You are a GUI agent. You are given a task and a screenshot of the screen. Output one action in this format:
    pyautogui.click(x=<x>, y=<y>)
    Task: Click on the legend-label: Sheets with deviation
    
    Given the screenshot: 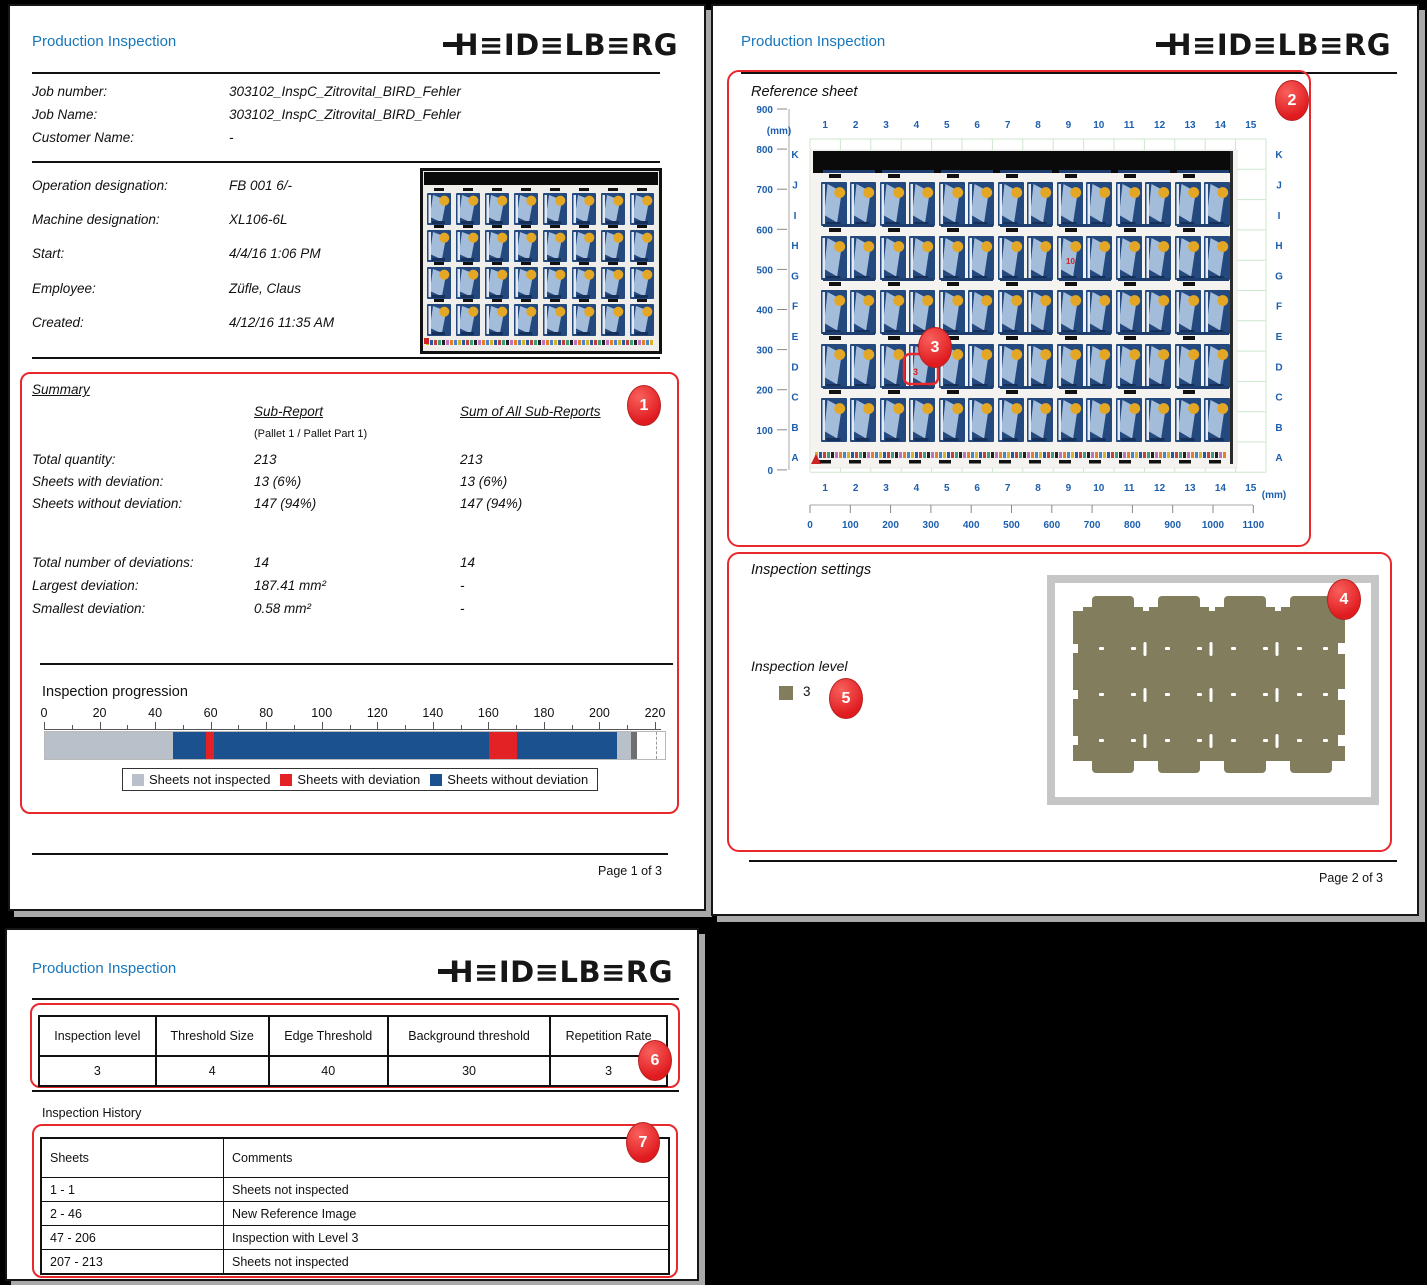 What is the action you would take?
    pyautogui.click(x=359, y=779)
    